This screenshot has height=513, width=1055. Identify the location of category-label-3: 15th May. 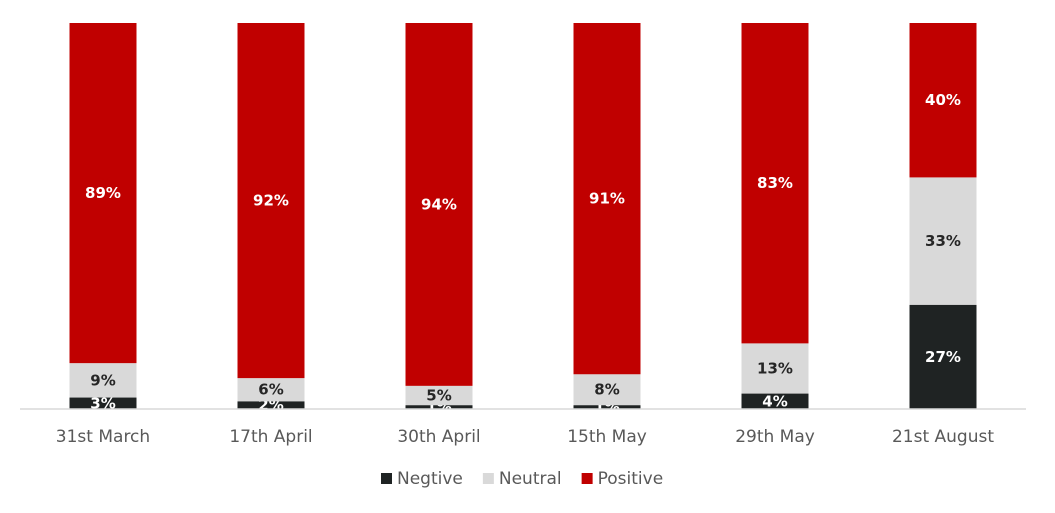
(607, 437).